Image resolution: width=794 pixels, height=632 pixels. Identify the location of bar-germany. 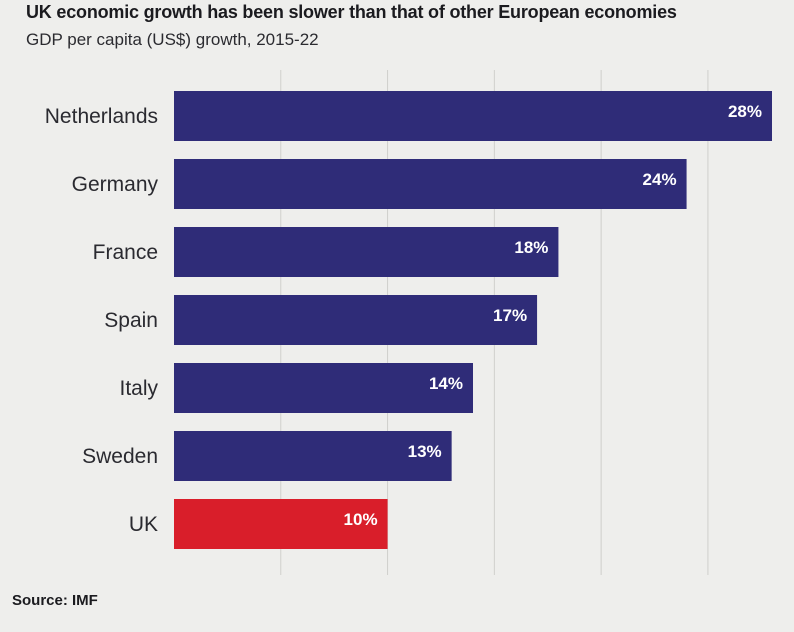
(430, 184).